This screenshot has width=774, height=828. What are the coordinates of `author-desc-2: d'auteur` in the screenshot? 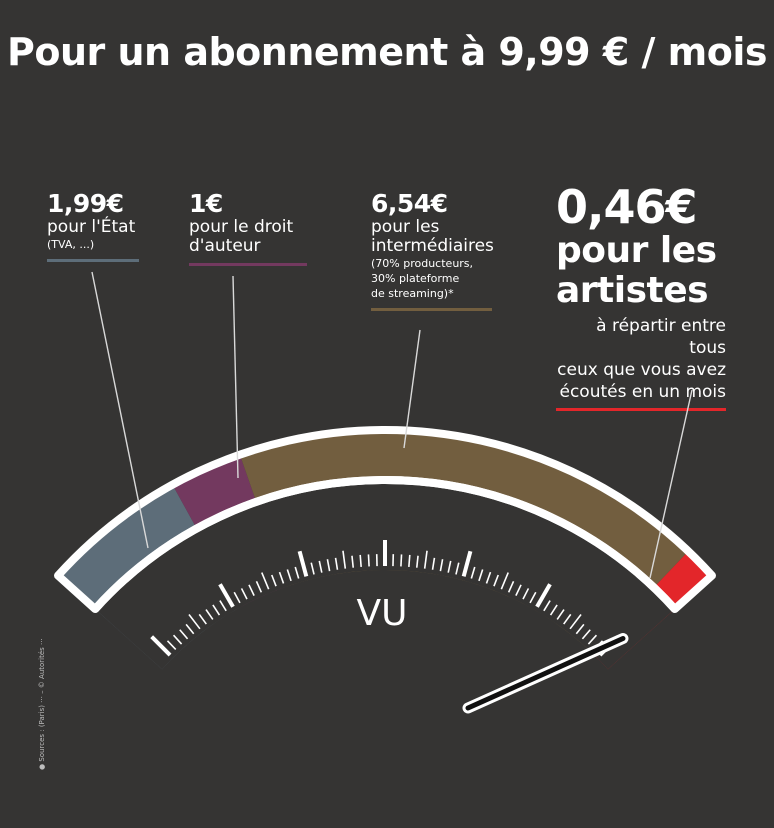 It's located at (225, 246).